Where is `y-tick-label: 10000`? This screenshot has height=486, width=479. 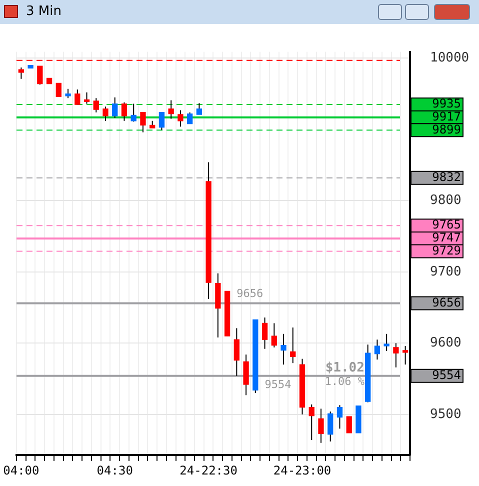 y-tick-label: 10000 is located at coordinates (450, 58).